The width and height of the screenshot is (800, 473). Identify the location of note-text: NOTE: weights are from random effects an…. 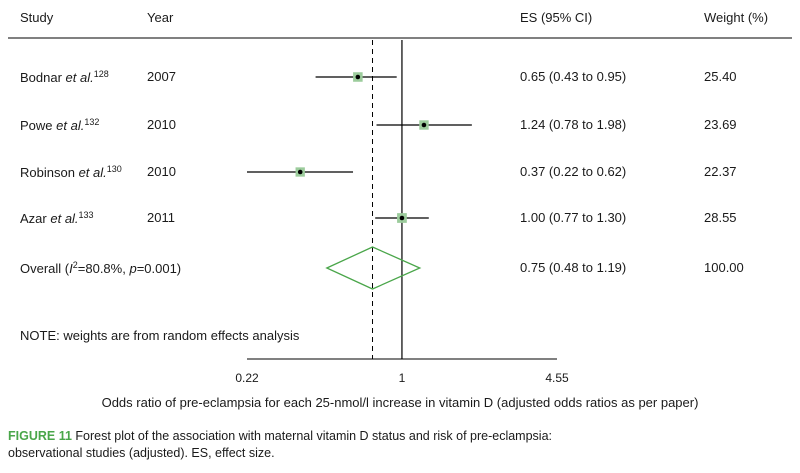
(160, 335).